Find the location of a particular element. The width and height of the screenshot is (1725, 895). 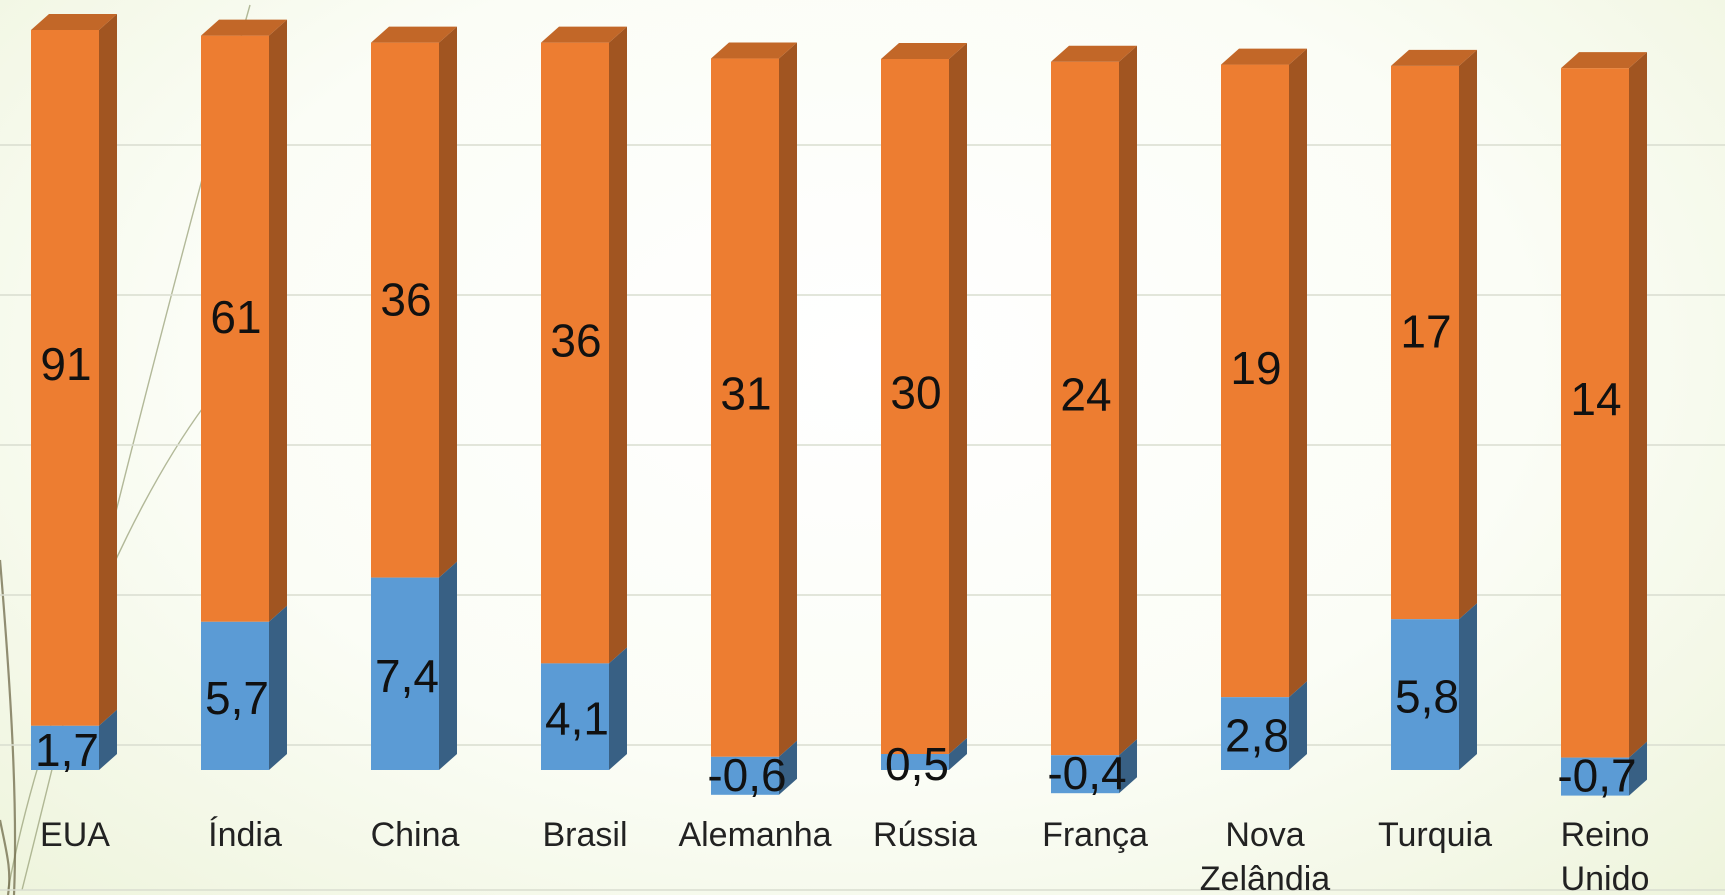

bar-blue-china is located at coordinates (405, 673).